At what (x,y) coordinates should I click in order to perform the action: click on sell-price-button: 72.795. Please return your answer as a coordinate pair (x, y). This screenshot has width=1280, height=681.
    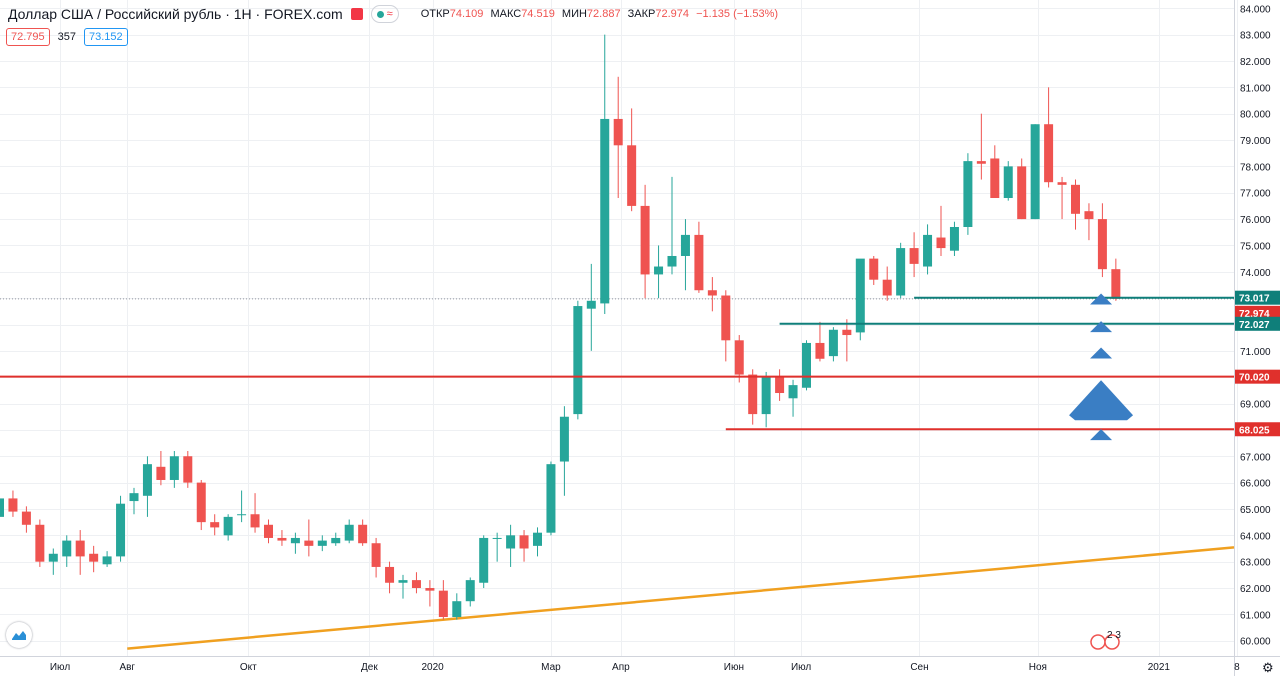
    Looking at the image, I should click on (28, 37).